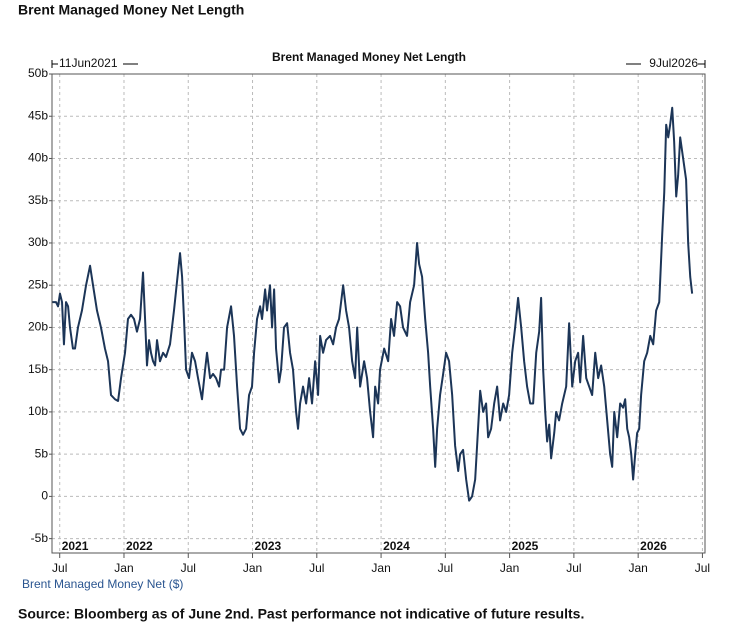 The width and height of the screenshot is (730, 629). What do you see at coordinates (38, 73) in the screenshot?
I see `y-tick-label: 50b` at bounding box center [38, 73].